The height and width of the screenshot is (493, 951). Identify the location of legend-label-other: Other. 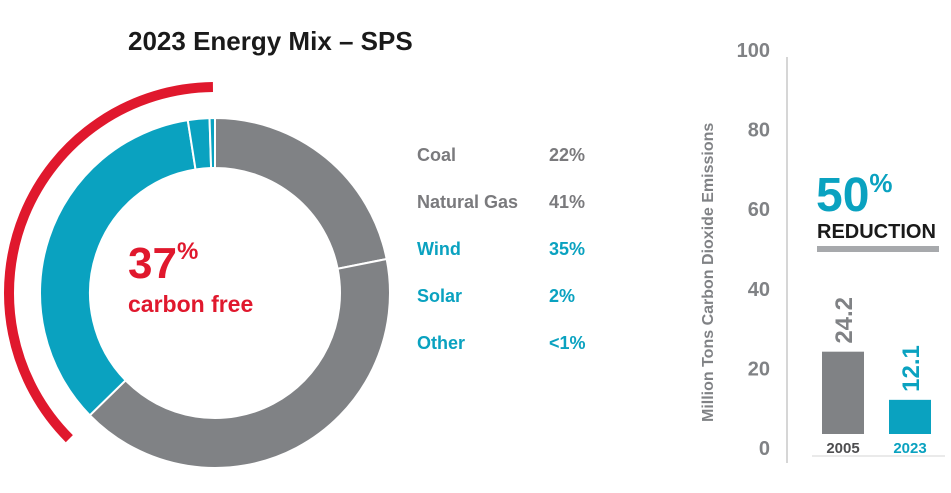
(441, 343).